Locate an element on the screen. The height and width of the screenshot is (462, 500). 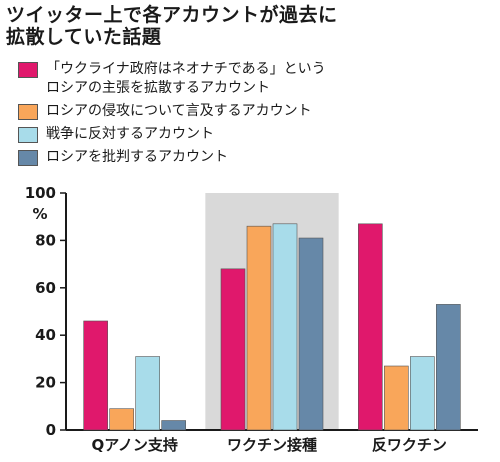
legend-label: ロシアの侵攻について言及するアカウント is located at coordinates (179, 111).